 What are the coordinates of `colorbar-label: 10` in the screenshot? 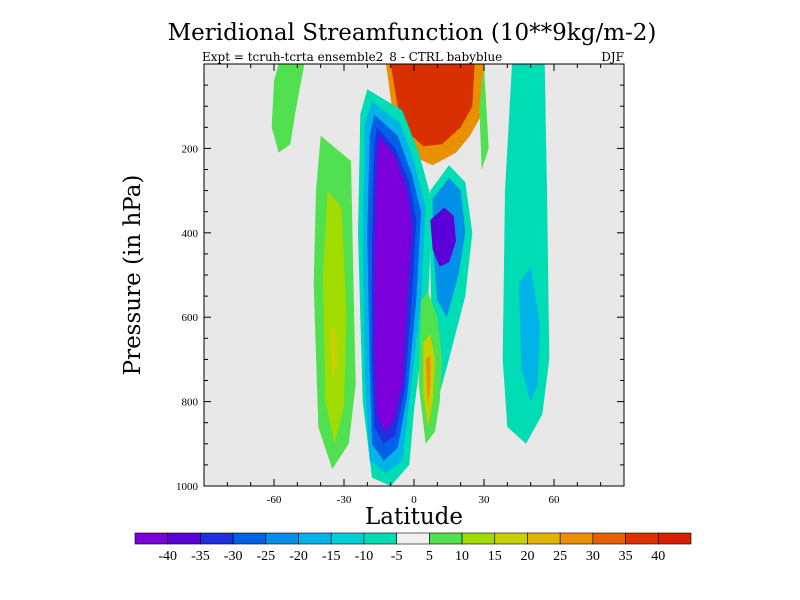 It's located at (462, 556).